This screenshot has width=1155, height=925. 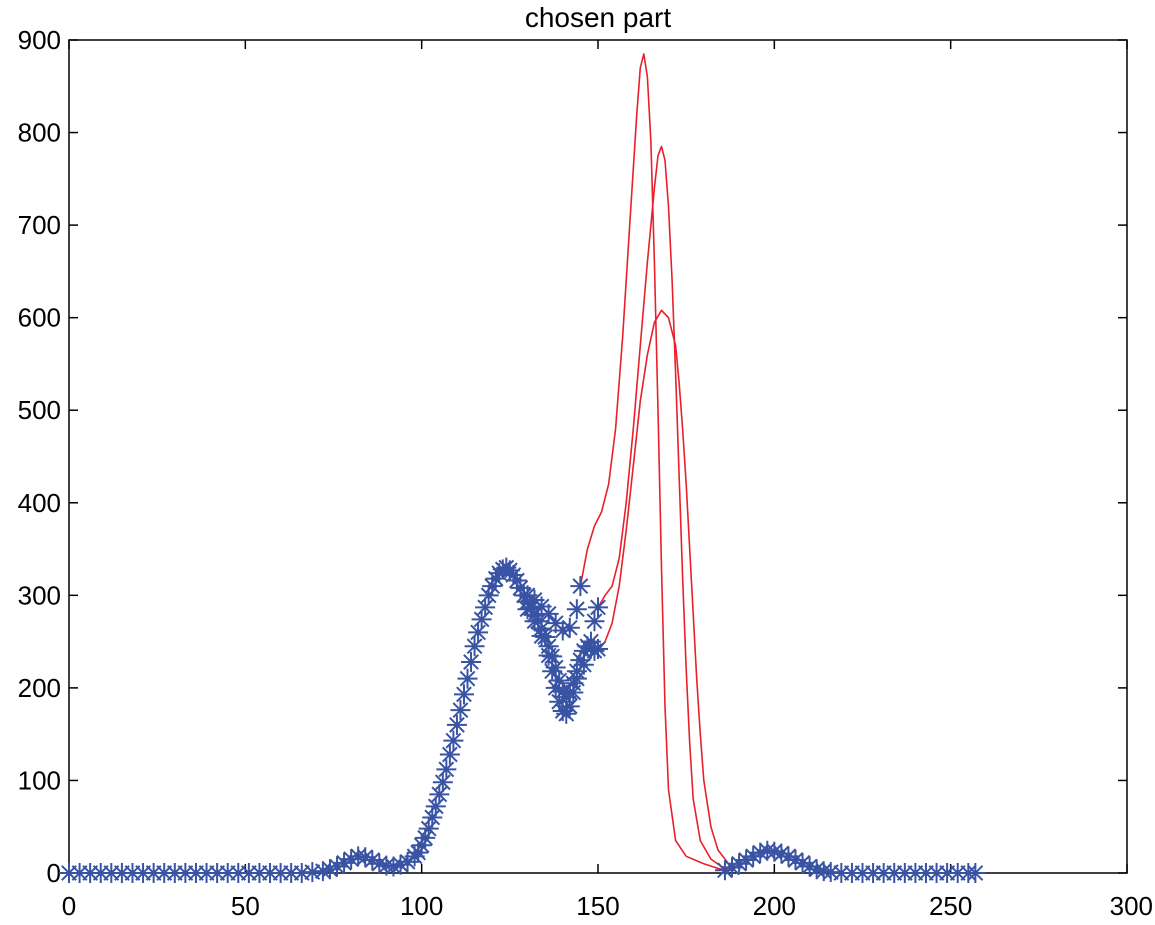 I want to click on y-tick-label: 600, so click(x=39, y=318).